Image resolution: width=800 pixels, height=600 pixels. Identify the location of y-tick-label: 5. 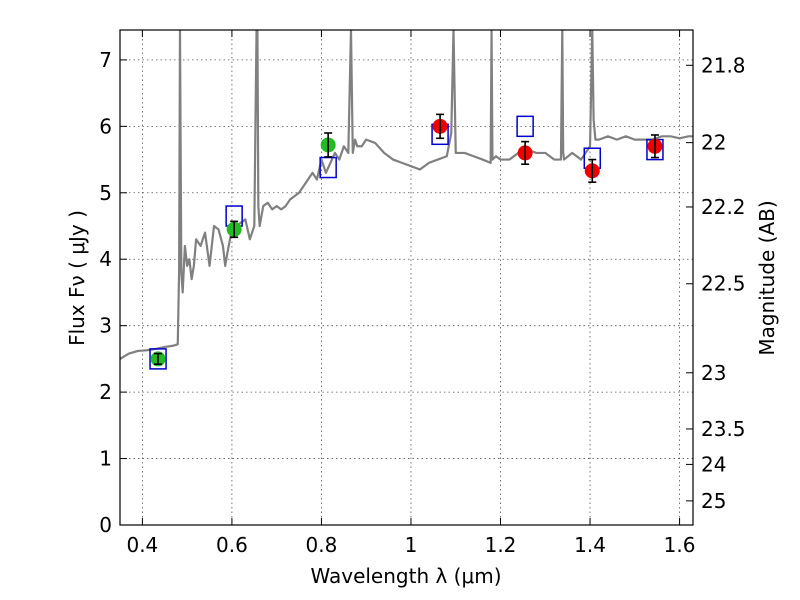
(105, 193).